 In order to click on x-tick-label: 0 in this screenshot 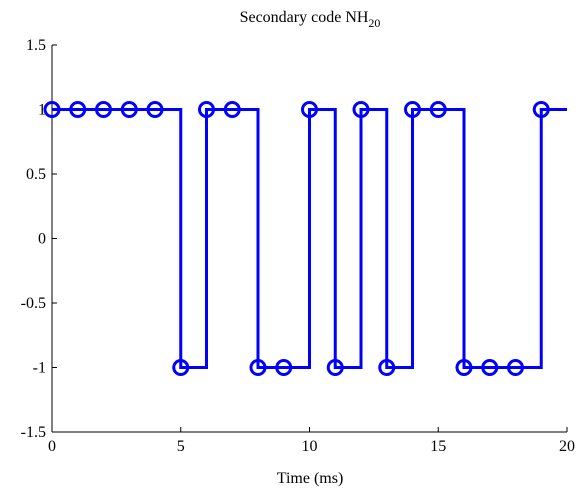, I will do `click(52, 446)`.